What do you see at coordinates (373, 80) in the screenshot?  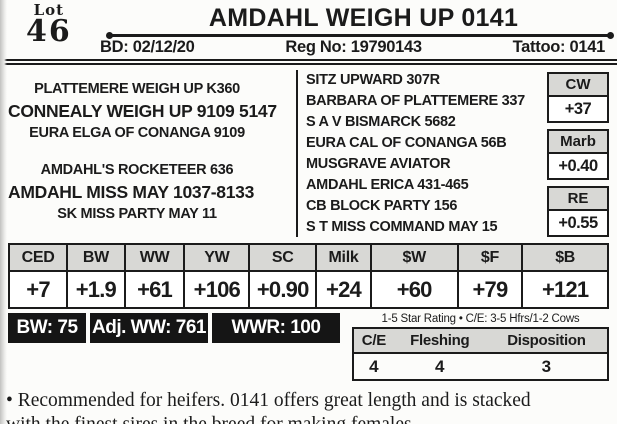 I see `ancestor-name: SITZ UPWARD 307R` at bounding box center [373, 80].